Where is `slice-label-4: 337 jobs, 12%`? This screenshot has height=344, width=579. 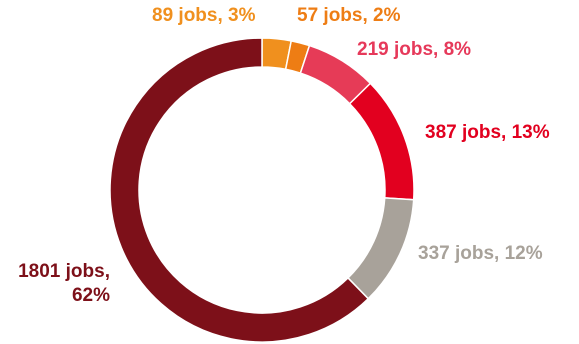
slice-label-4: 337 jobs, 12% is located at coordinates (480, 253).